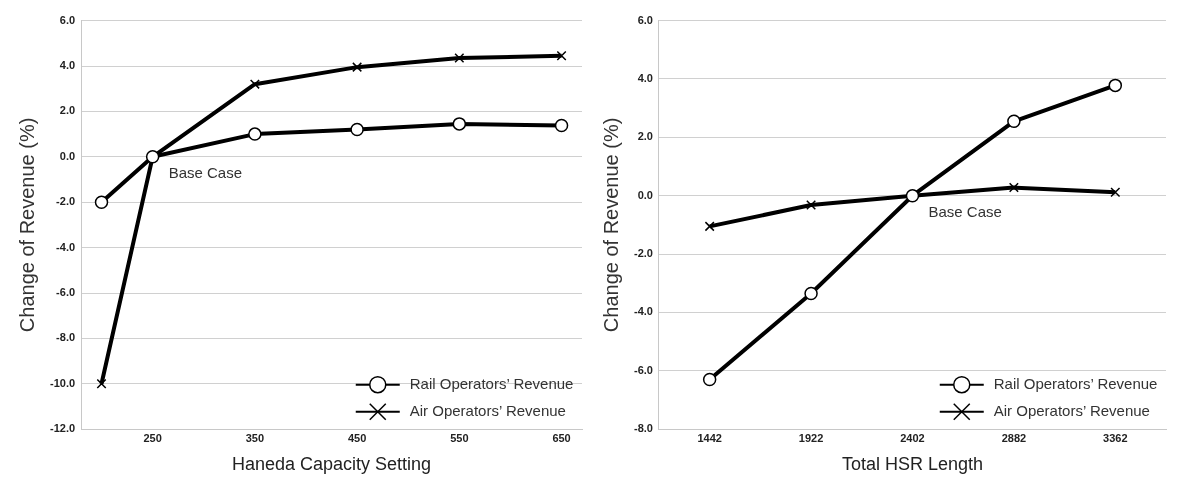 This screenshot has width=1184, height=488. I want to click on y-tick-label: -10.0, so click(62, 382).